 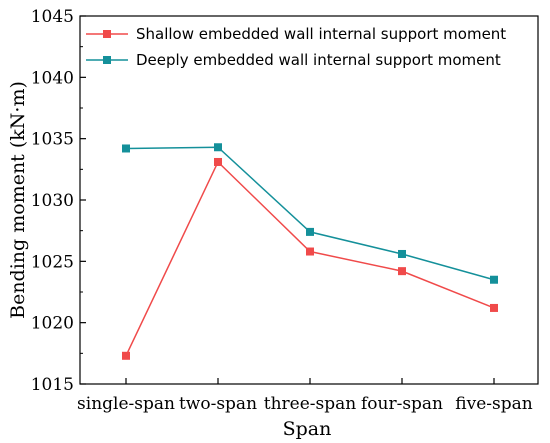 I want to click on x-tick-label: three-span, so click(x=310, y=404).